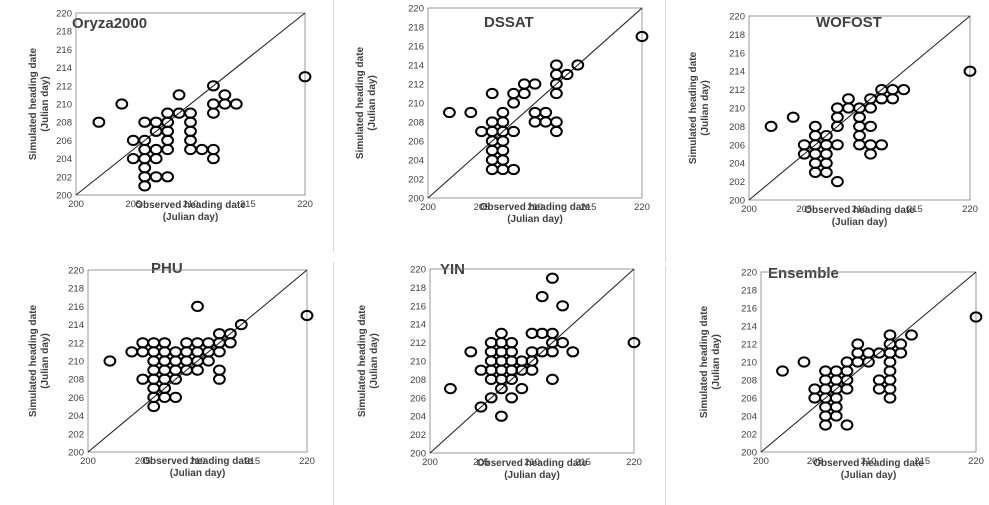 This screenshot has width=989, height=505. I want to click on x-tick-label: 205, so click(133, 204).